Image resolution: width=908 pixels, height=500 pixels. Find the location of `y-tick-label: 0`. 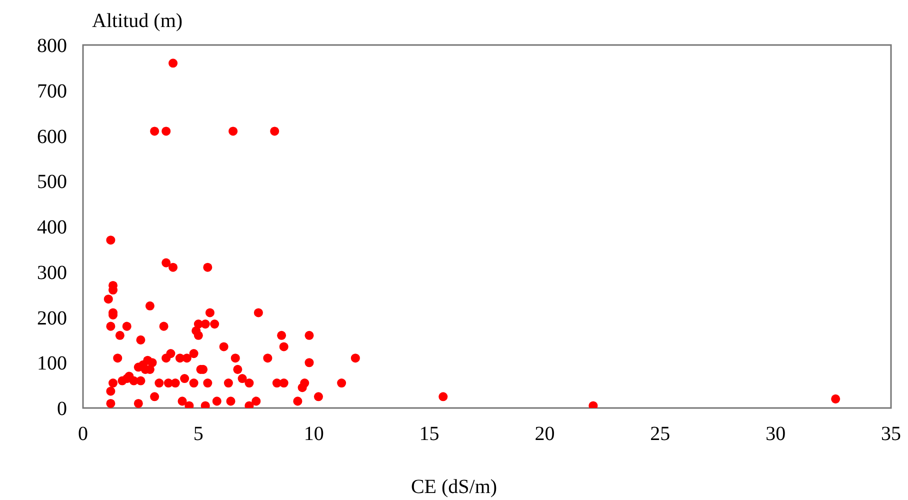

y-tick-label: 0 is located at coordinates (62, 409).